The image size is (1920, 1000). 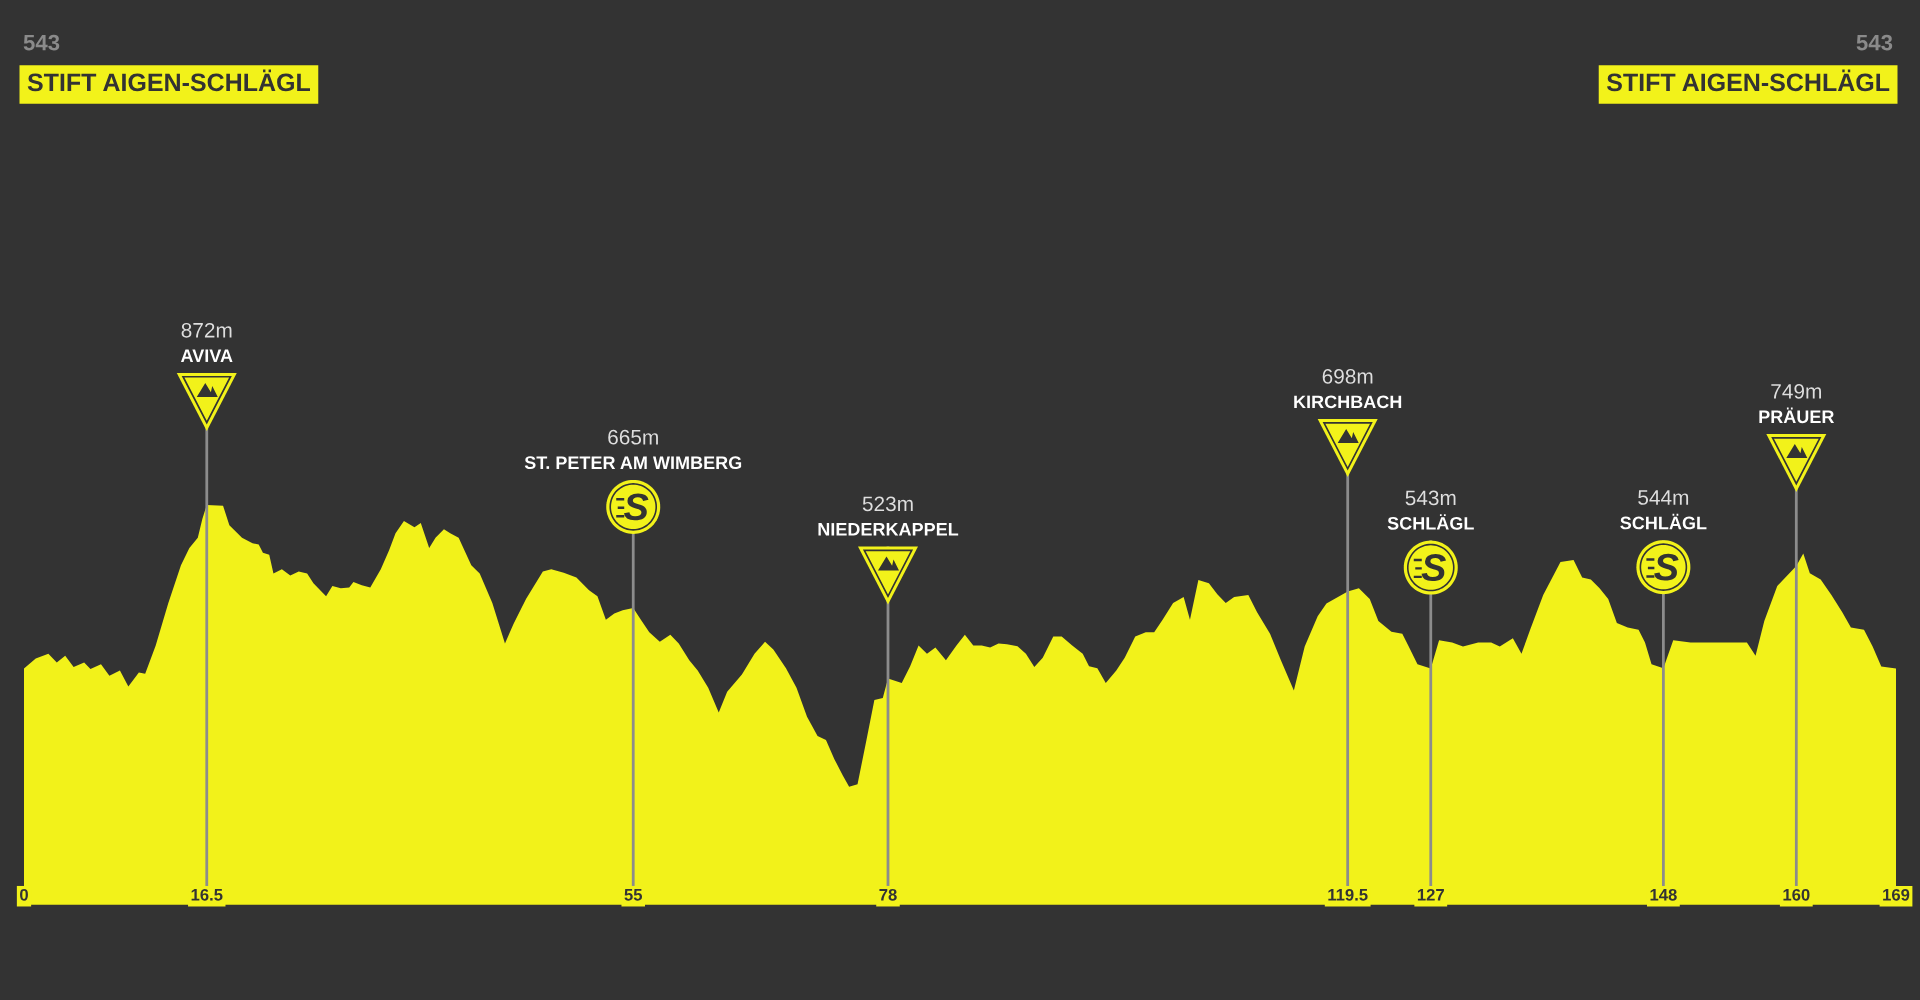 I want to click on x-tick-label: 169, so click(x=1896, y=894).